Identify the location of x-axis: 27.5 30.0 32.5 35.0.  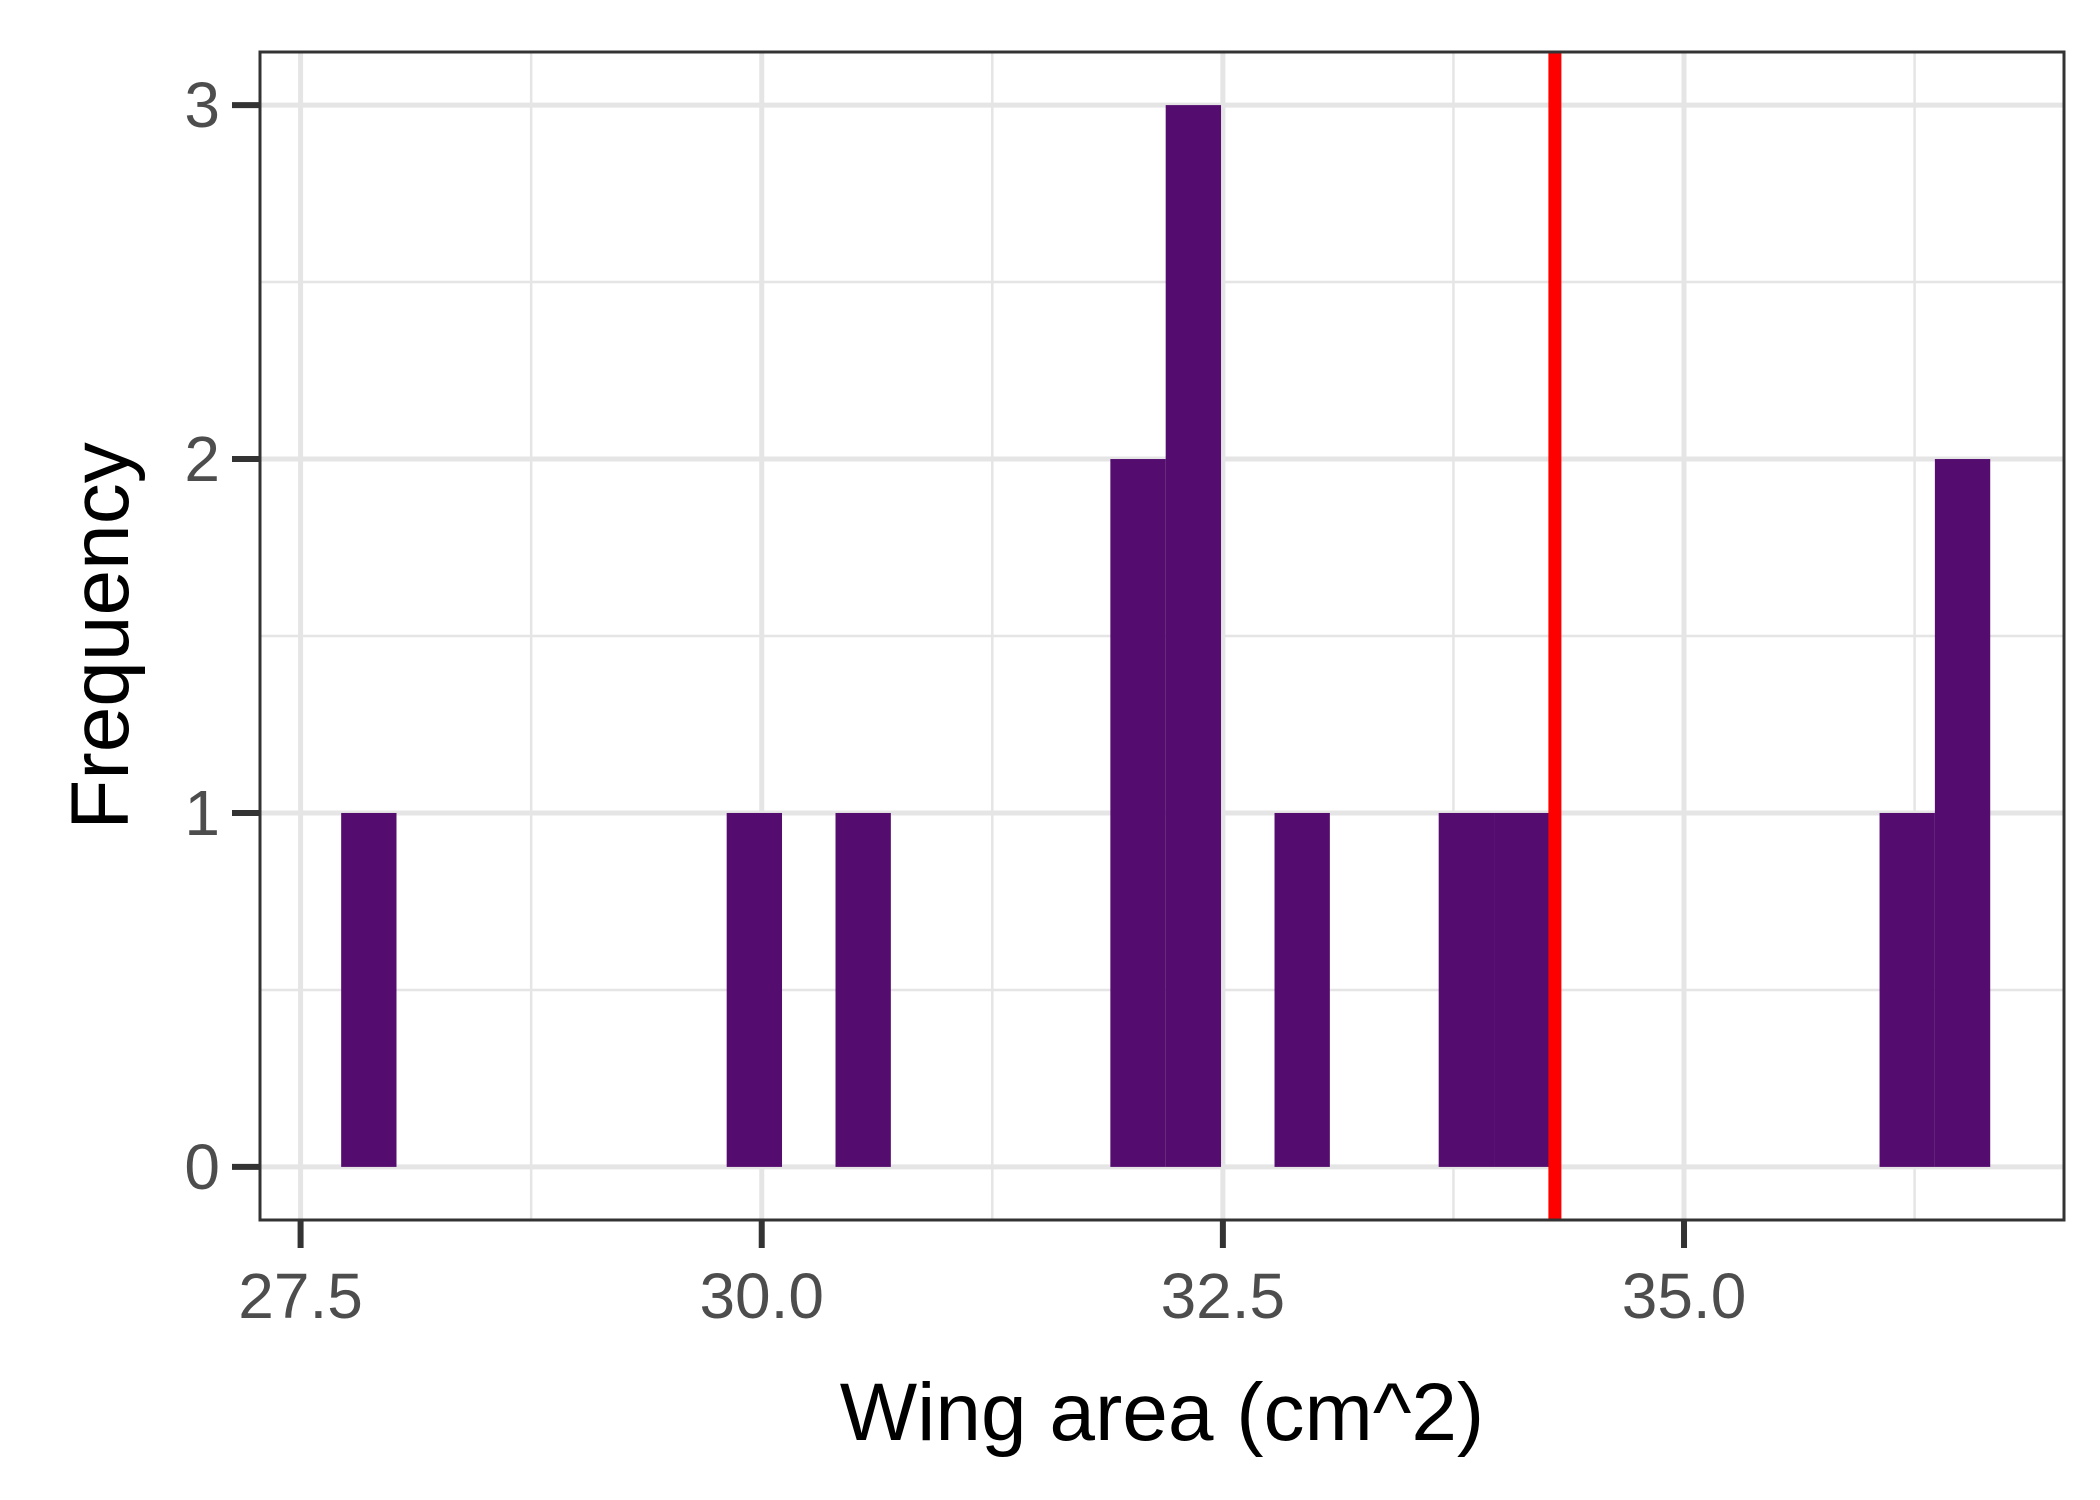
(992, 1276).